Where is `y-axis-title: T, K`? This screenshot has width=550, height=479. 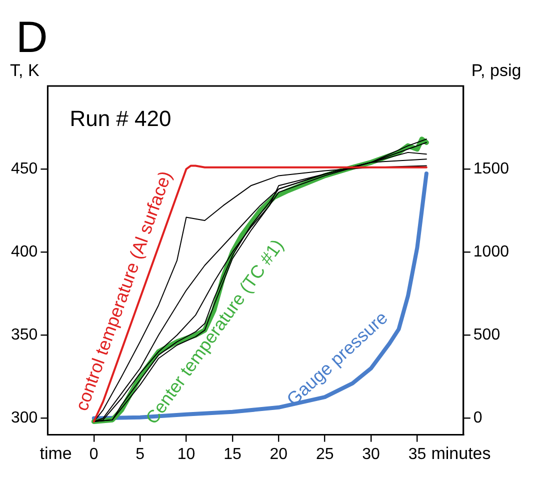 y-axis-title: T, K is located at coordinates (25, 70).